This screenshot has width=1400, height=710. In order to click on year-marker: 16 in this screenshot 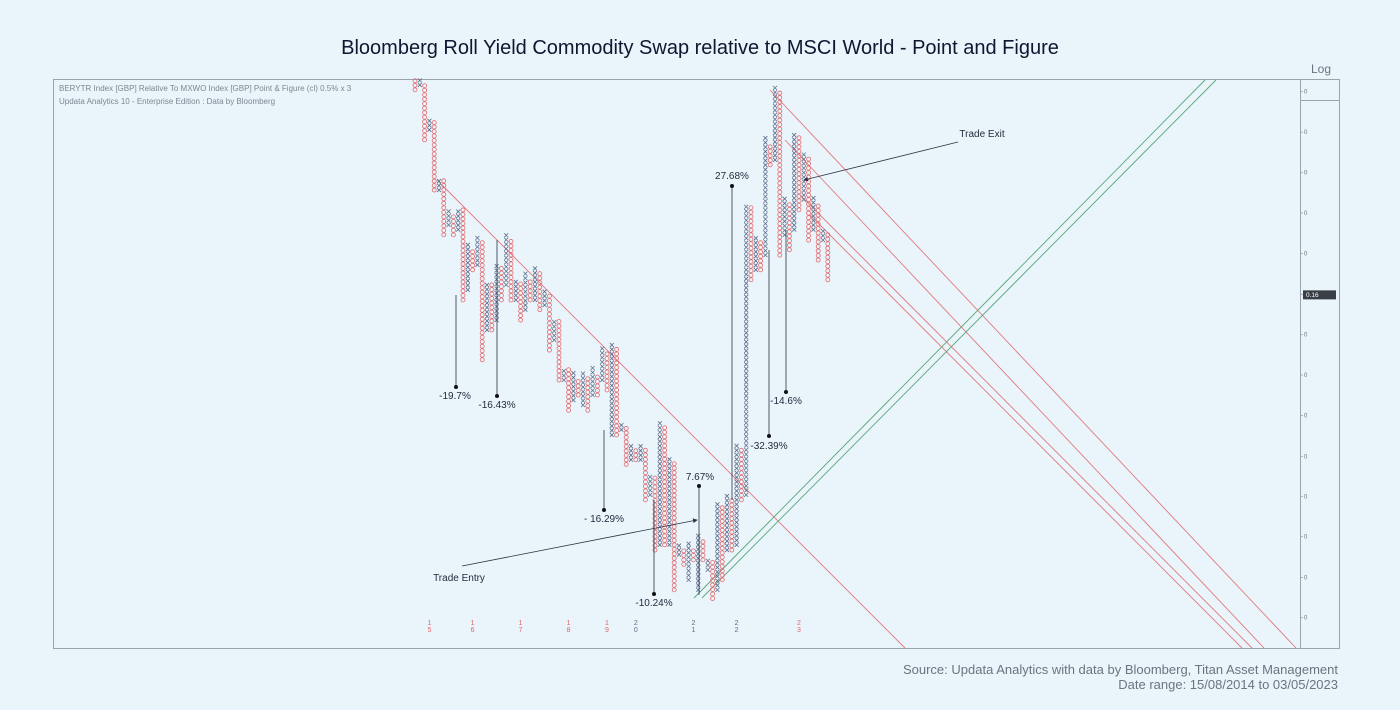, I will do `click(472, 627)`.